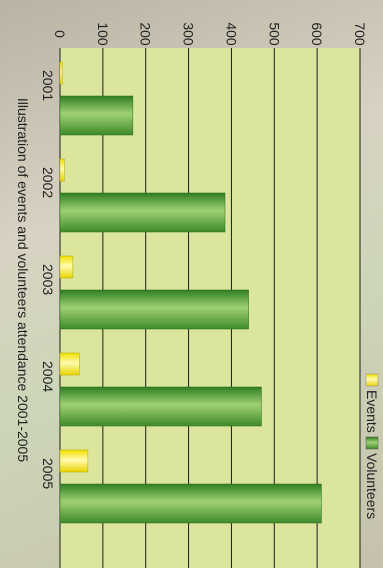  What do you see at coordinates (210, 34) in the screenshot?
I see `value-axis: 0 100 200 300 400 500 600 700` at bounding box center [210, 34].